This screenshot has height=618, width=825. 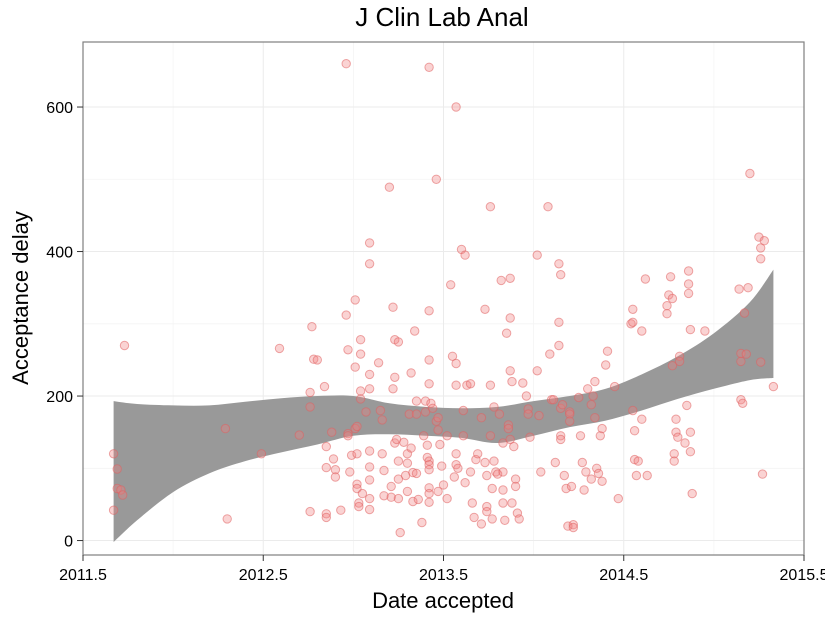 I want to click on x-tick-label: 2015.5, so click(x=802, y=575).